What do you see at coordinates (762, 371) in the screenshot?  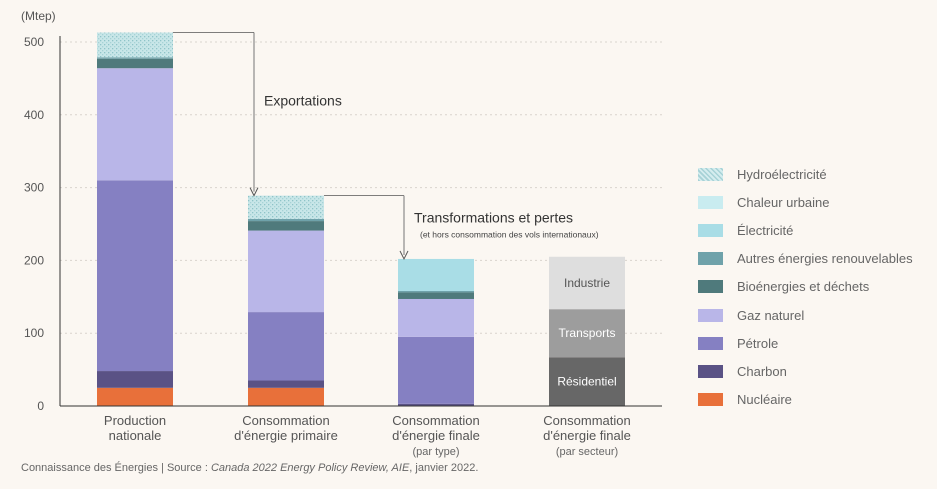 I see `legend-label: Charbon` at bounding box center [762, 371].